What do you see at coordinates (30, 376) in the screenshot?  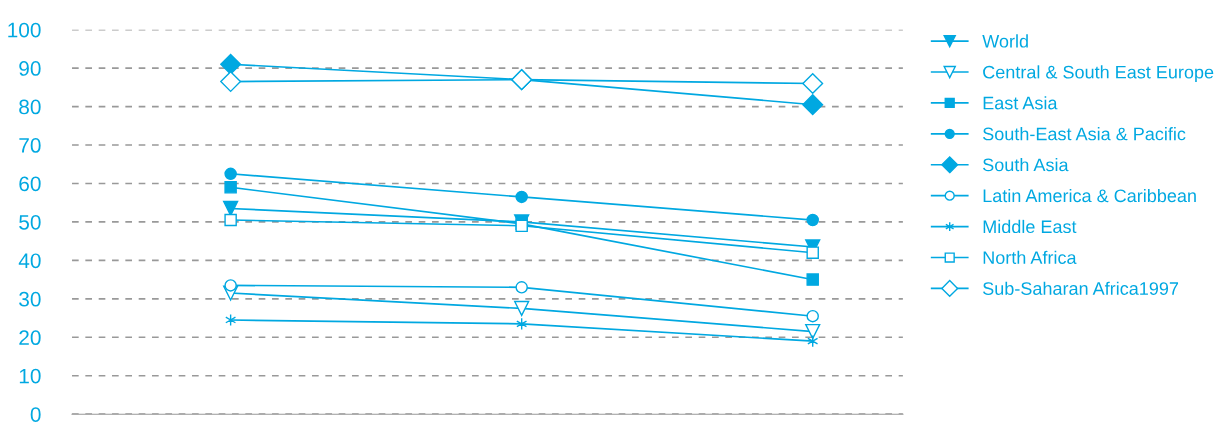 I see `y-tick-label: 10` at bounding box center [30, 376].